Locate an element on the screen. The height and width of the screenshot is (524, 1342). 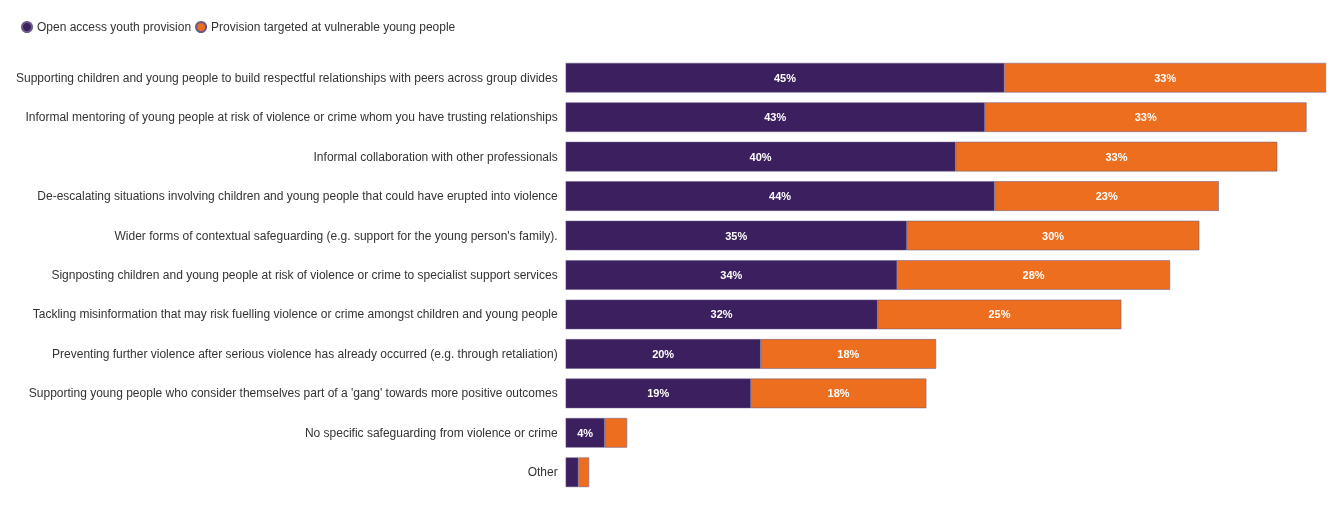
y-tick-label: Tackling misinformation that may risk fuelling violence or crime amongst children and young people is located at coordinates (295, 314).